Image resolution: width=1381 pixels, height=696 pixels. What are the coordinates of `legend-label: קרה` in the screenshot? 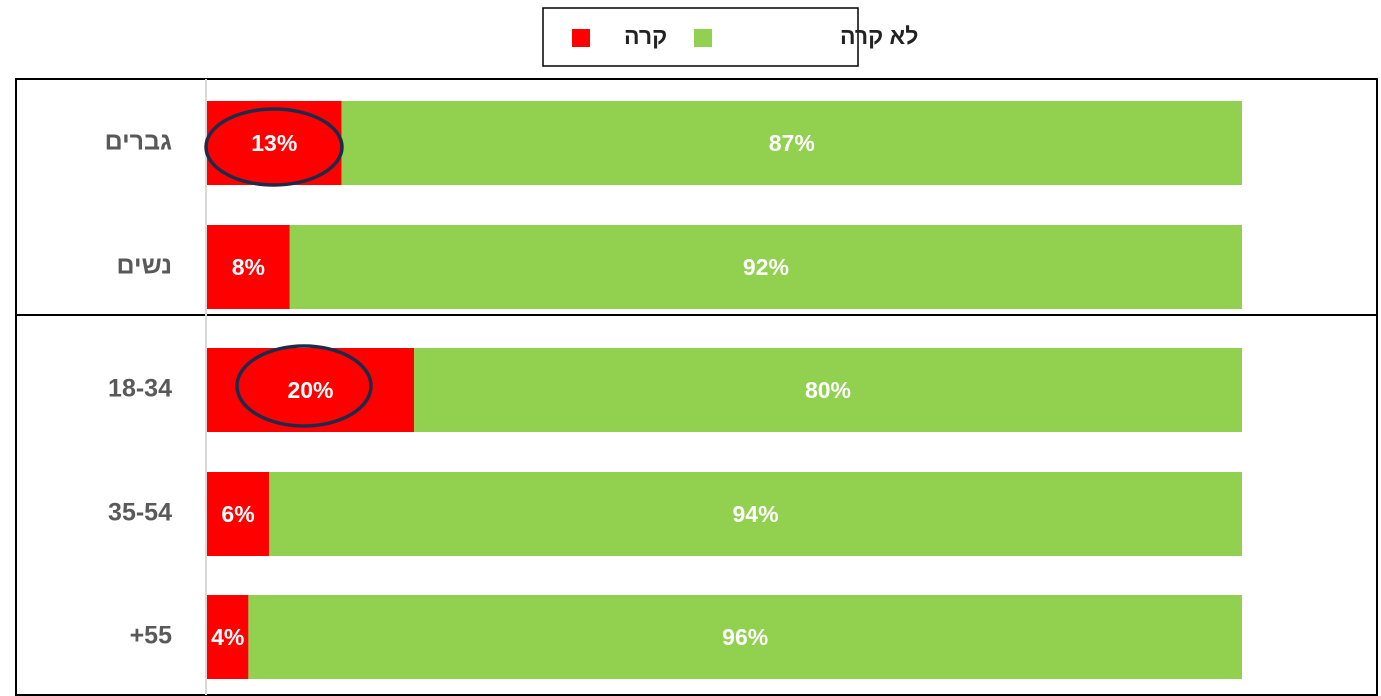 It's located at (645, 36).